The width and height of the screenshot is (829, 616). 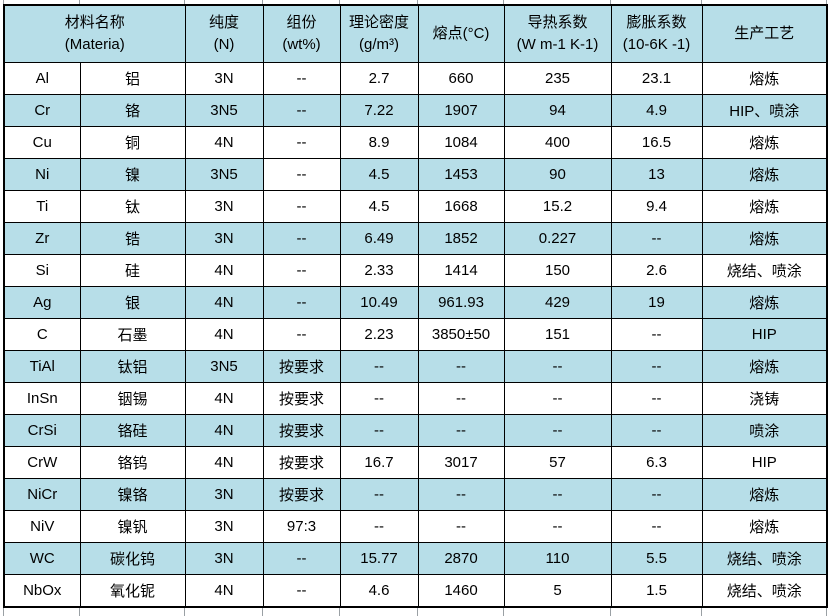 What do you see at coordinates (301, 110) in the screenshot?
I see `cell-Cr-composition: --` at bounding box center [301, 110].